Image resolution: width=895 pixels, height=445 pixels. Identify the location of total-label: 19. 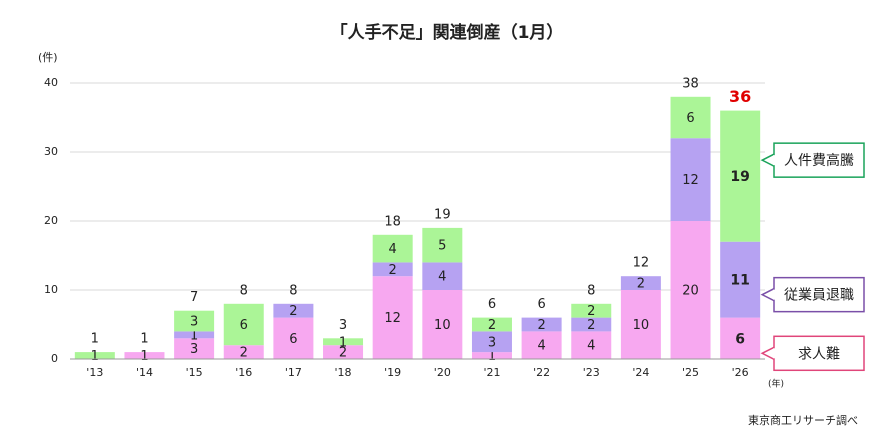
(442, 214).